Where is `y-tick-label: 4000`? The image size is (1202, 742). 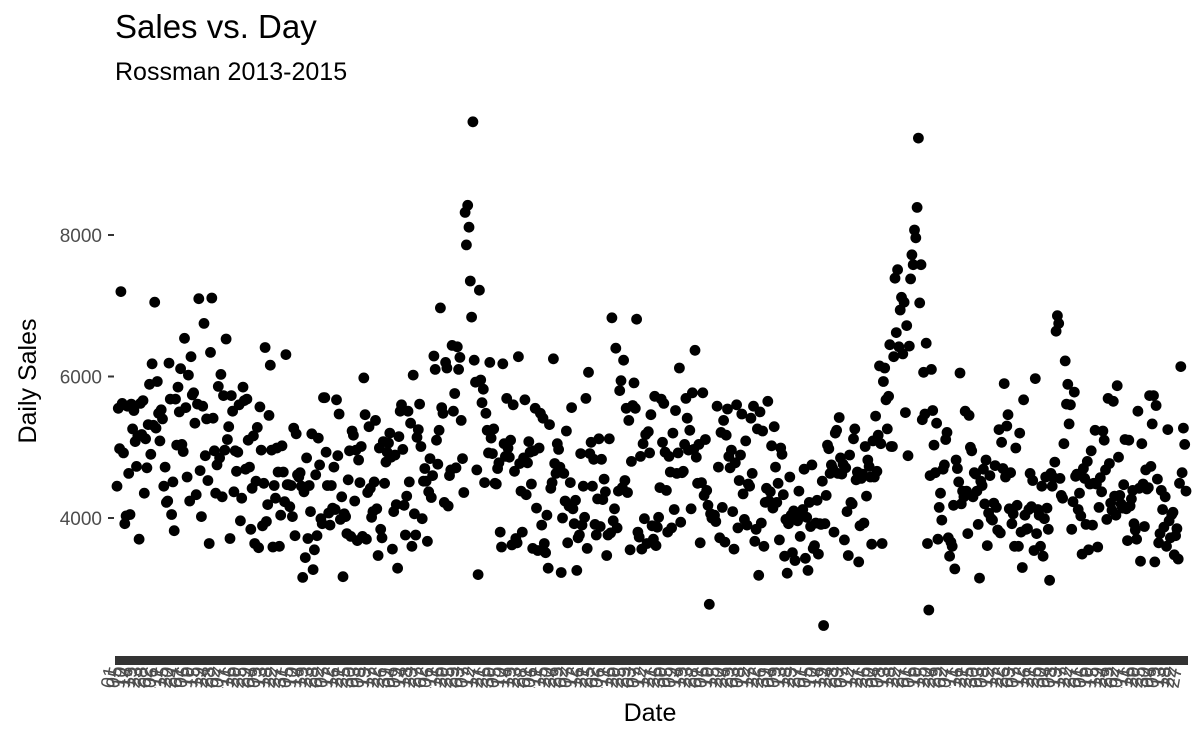
y-tick-label: 4000 is located at coordinates (81, 519).